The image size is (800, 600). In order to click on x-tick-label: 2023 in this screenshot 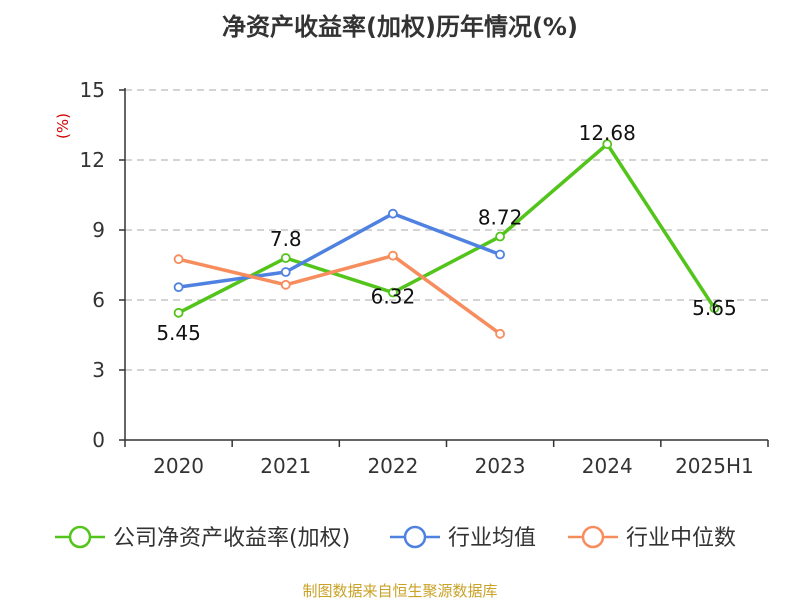, I will do `click(500, 466)`.